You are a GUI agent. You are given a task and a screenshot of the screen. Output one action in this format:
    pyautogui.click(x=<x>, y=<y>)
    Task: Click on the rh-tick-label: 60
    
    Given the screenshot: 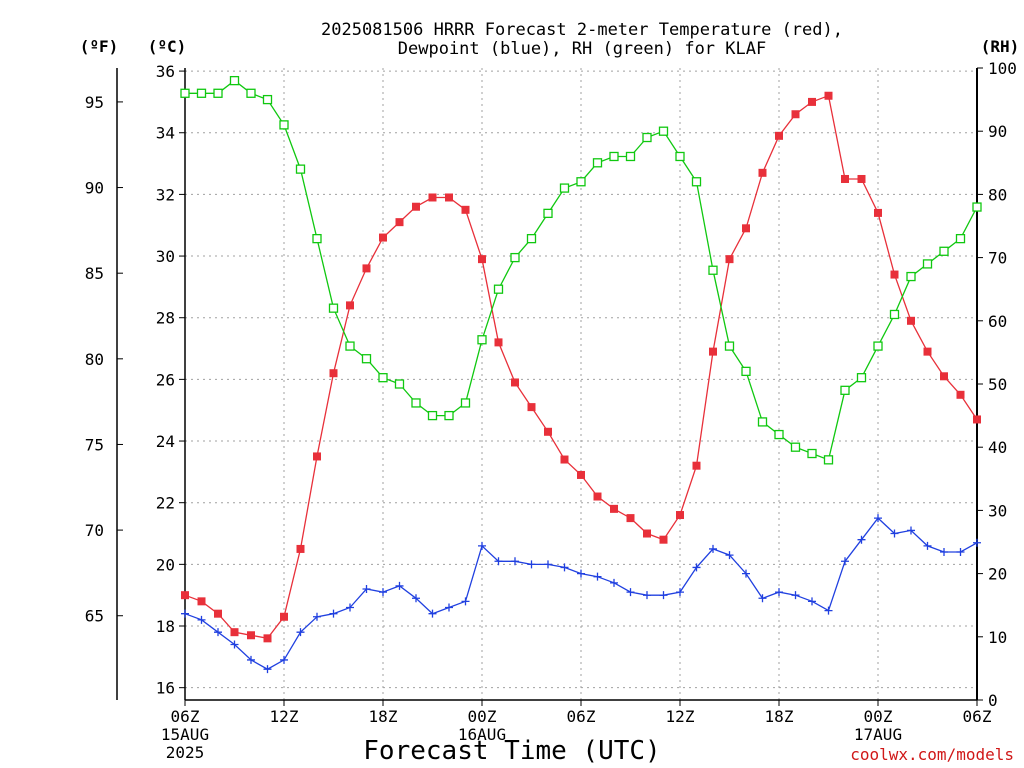 What is the action you would take?
    pyautogui.click(x=997, y=321)
    